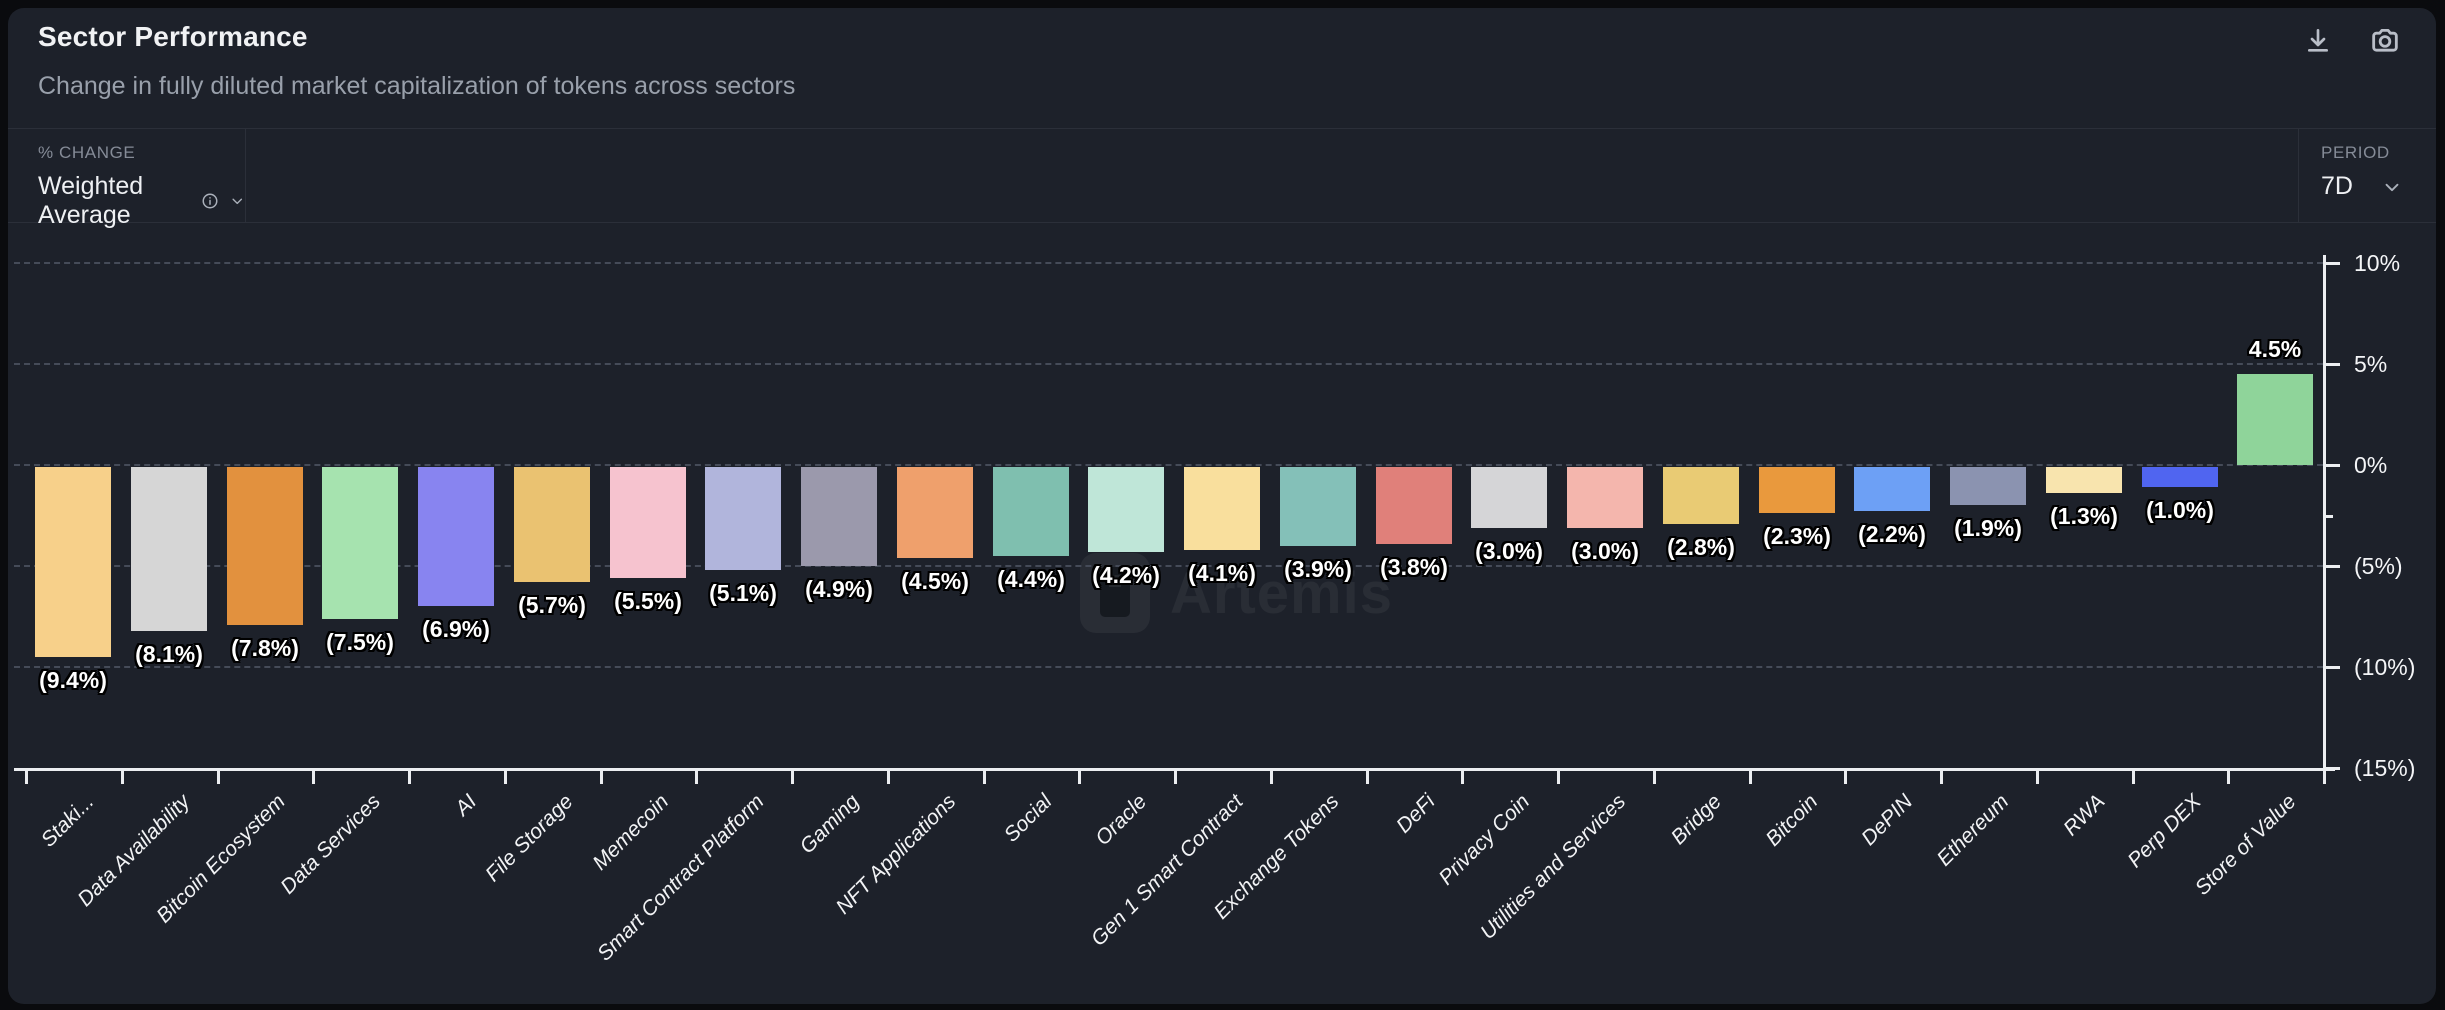 The image size is (2445, 1010). What do you see at coordinates (2355, 152) in the screenshot?
I see `period-label: PERIOD` at bounding box center [2355, 152].